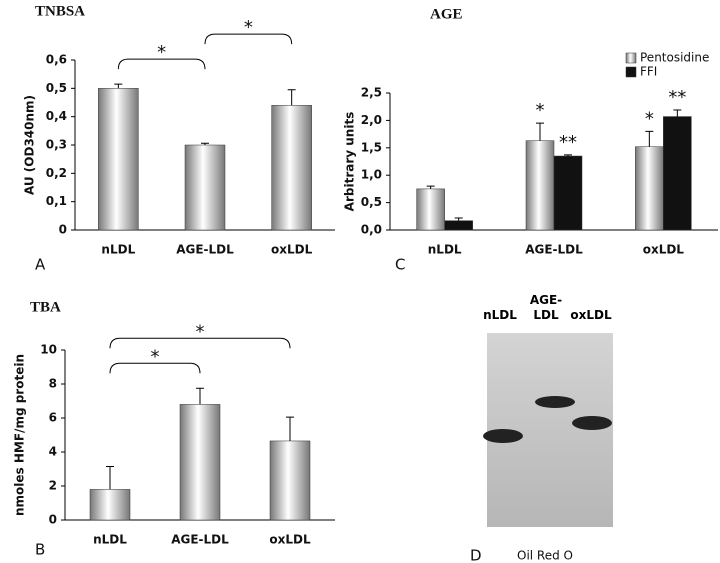 The height and width of the screenshot is (563, 720). What do you see at coordinates (56, 201) in the screenshot?
I see `y-tick-label: 0,1` at bounding box center [56, 201].